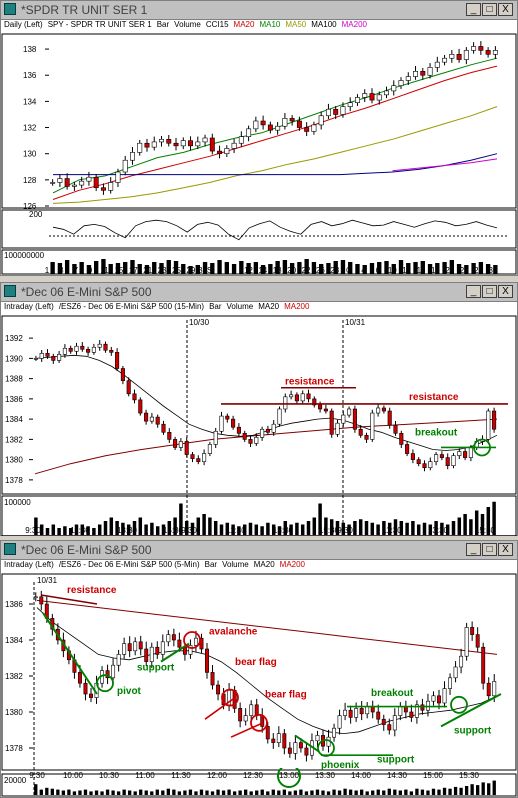  What do you see at coordinates (296, 24) in the screenshot?
I see `legend-item: MA50` at bounding box center [296, 24].